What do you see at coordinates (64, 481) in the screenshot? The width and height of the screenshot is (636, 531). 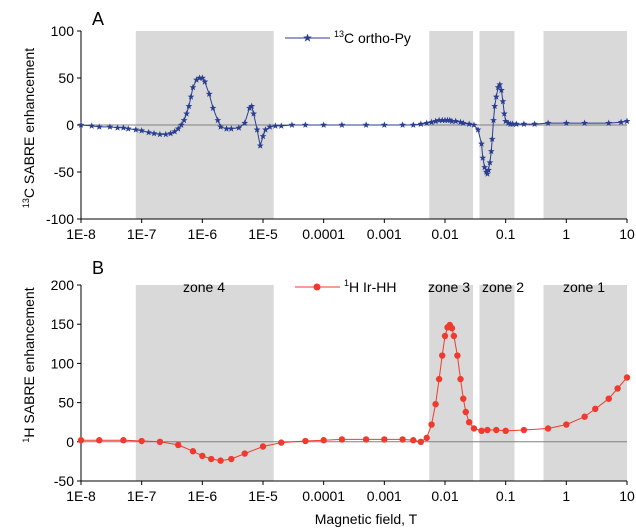 I see `panel-b-y-tick-label-0: -50` at bounding box center [64, 481].